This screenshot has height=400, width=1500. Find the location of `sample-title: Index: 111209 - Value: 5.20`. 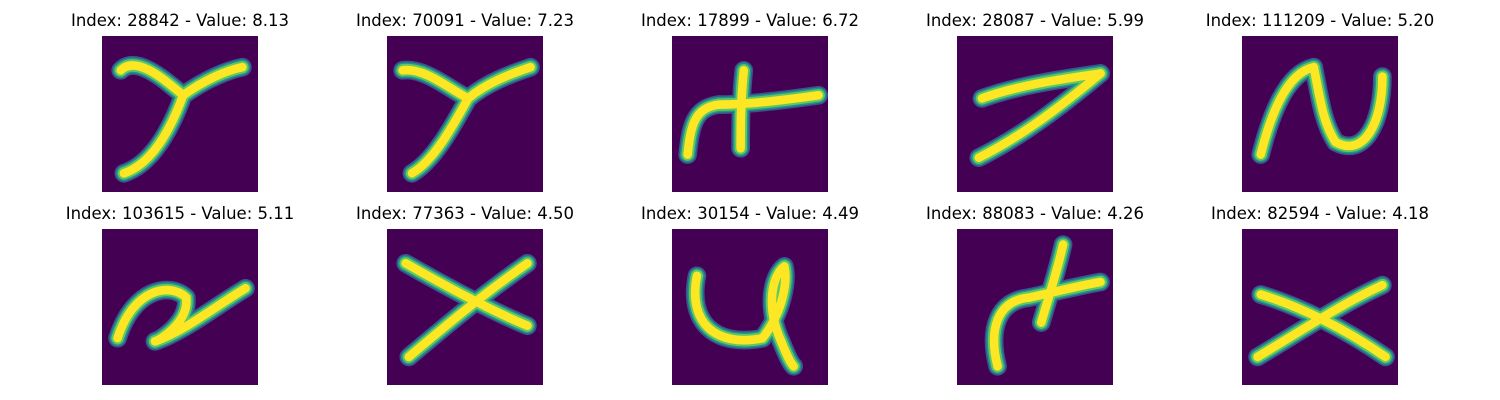

sample-title: Index: 111209 - Value: 5.20 is located at coordinates (1320, 20).